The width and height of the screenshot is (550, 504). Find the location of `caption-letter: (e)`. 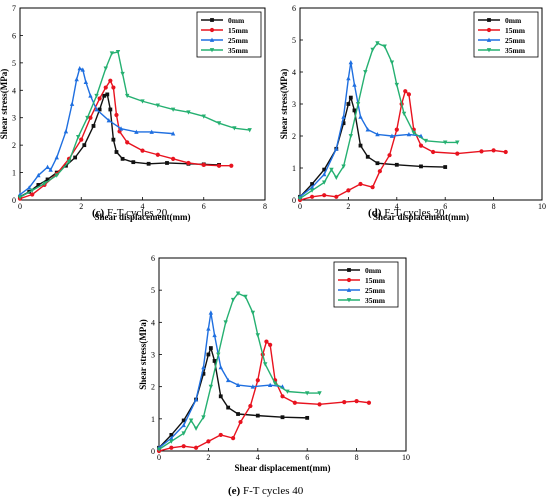

caption-letter: (e) is located at coordinates (234, 491).